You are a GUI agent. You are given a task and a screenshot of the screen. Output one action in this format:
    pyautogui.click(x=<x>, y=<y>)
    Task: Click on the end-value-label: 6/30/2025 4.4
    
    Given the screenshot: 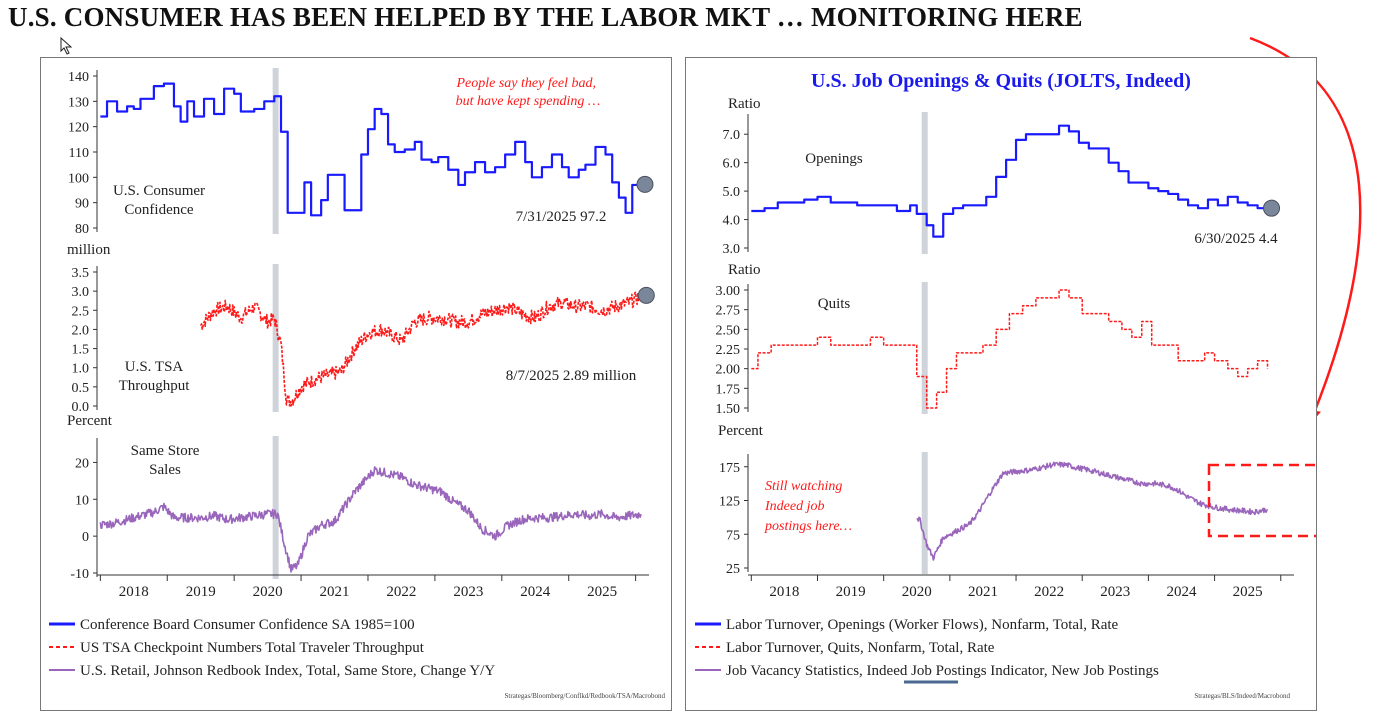 What is the action you would take?
    pyautogui.click(x=1236, y=239)
    